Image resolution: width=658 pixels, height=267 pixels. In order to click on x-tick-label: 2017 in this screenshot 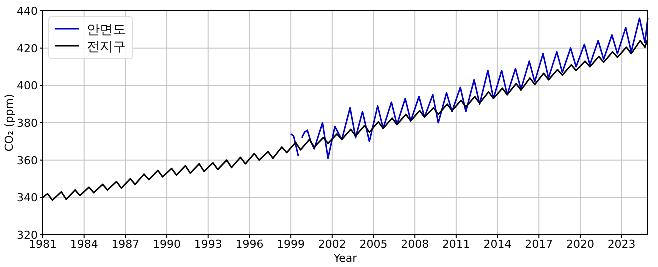, I will do `click(539, 244)`.